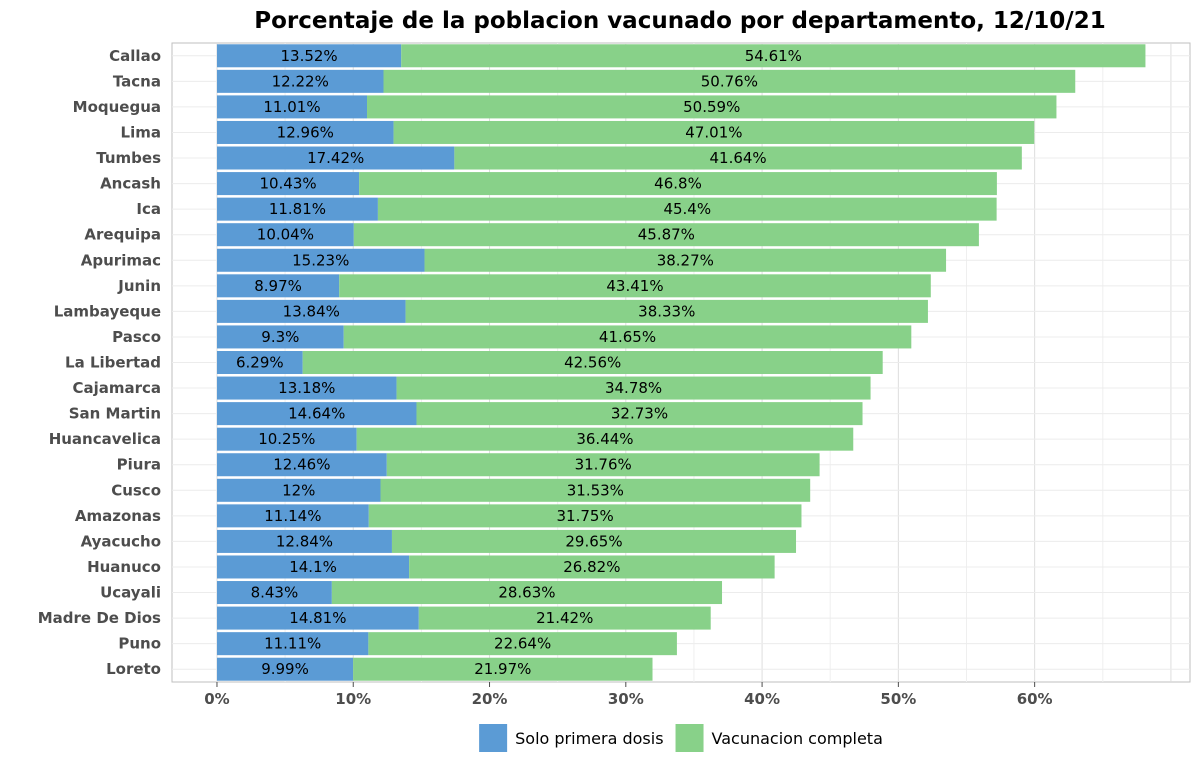  What do you see at coordinates (115, 414) in the screenshot?
I see `category-label: San Martin` at bounding box center [115, 414].